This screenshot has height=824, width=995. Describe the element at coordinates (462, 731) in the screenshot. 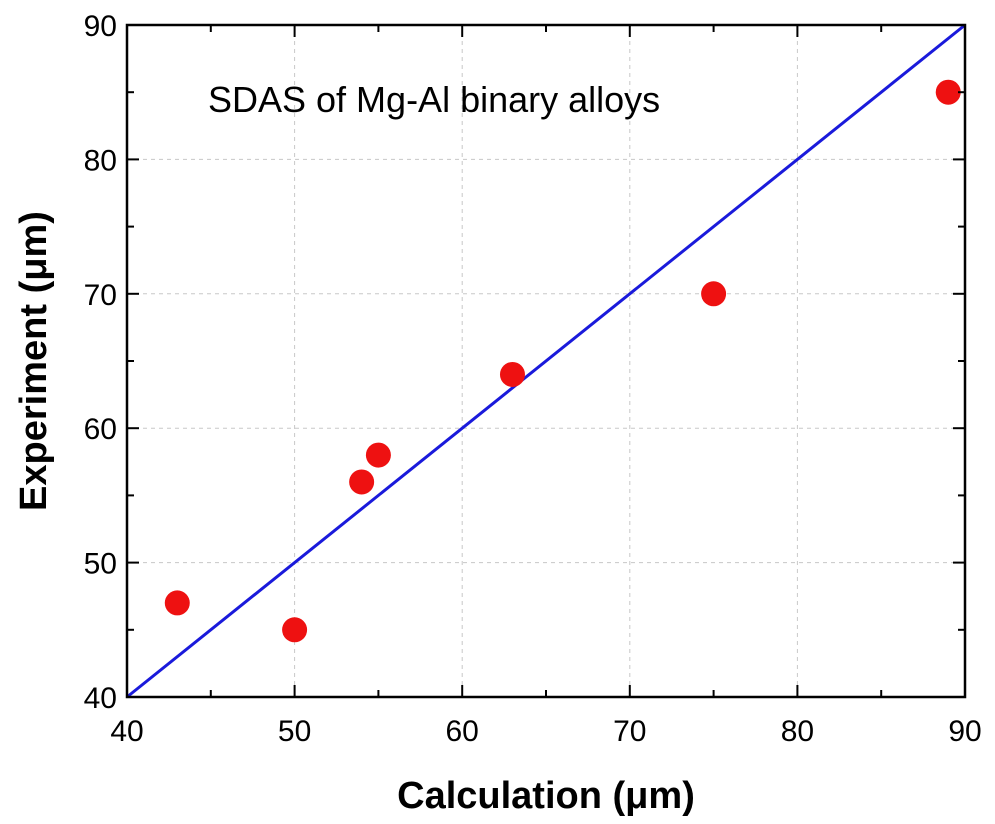

I see `x-tick-label: 60` at that location.